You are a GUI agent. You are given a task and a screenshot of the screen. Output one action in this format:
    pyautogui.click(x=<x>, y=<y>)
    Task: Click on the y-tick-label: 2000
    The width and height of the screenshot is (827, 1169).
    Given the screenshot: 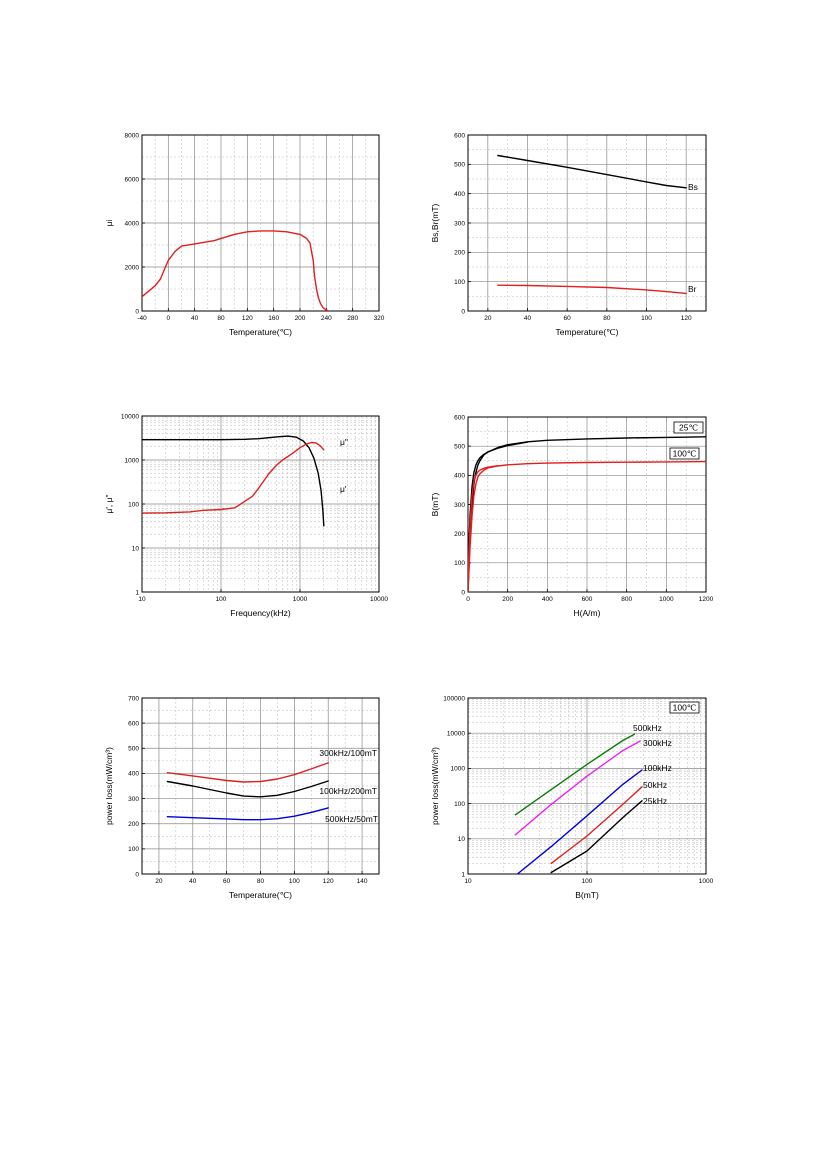 What is the action you would take?
    pyautogui.click(x=132, y=267)
    